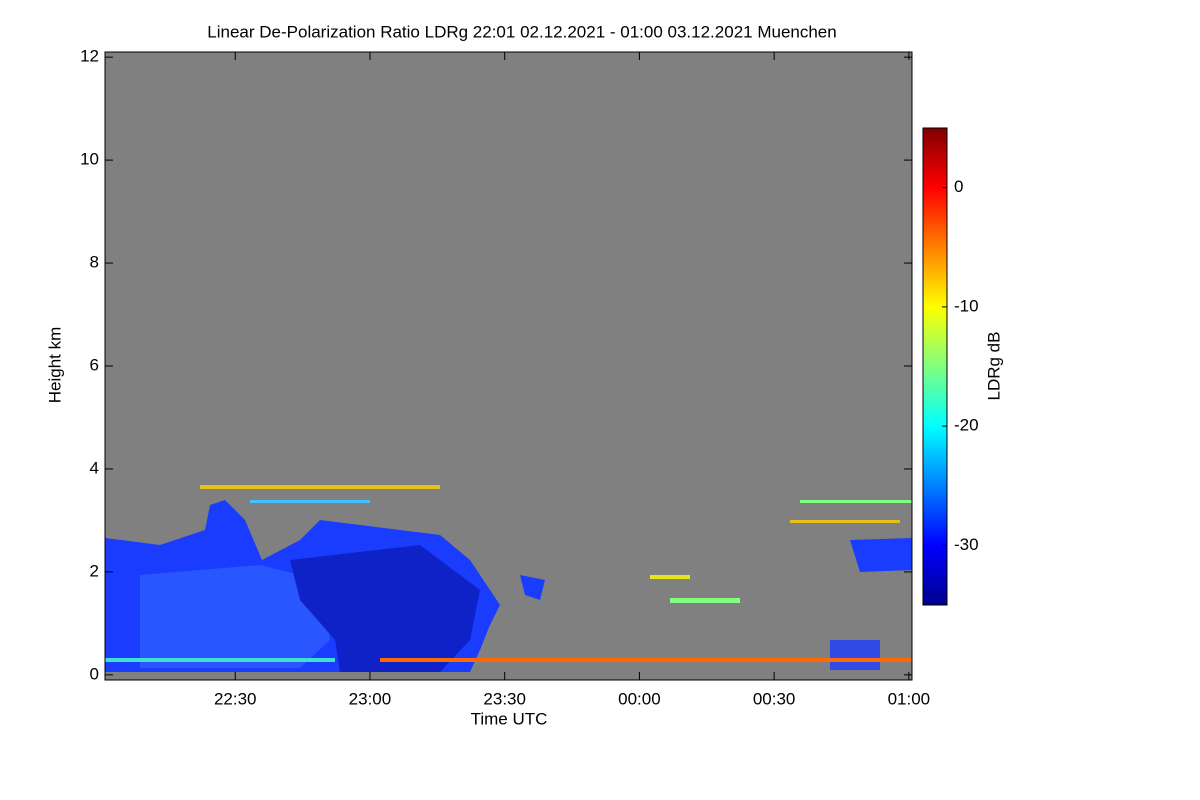 The height and width of the screenshot is (800, 1200). What do you see at coordinates (94, 673) in the screenshot?
I see `y-tick-label: 0` at bounding box center [94, 673].